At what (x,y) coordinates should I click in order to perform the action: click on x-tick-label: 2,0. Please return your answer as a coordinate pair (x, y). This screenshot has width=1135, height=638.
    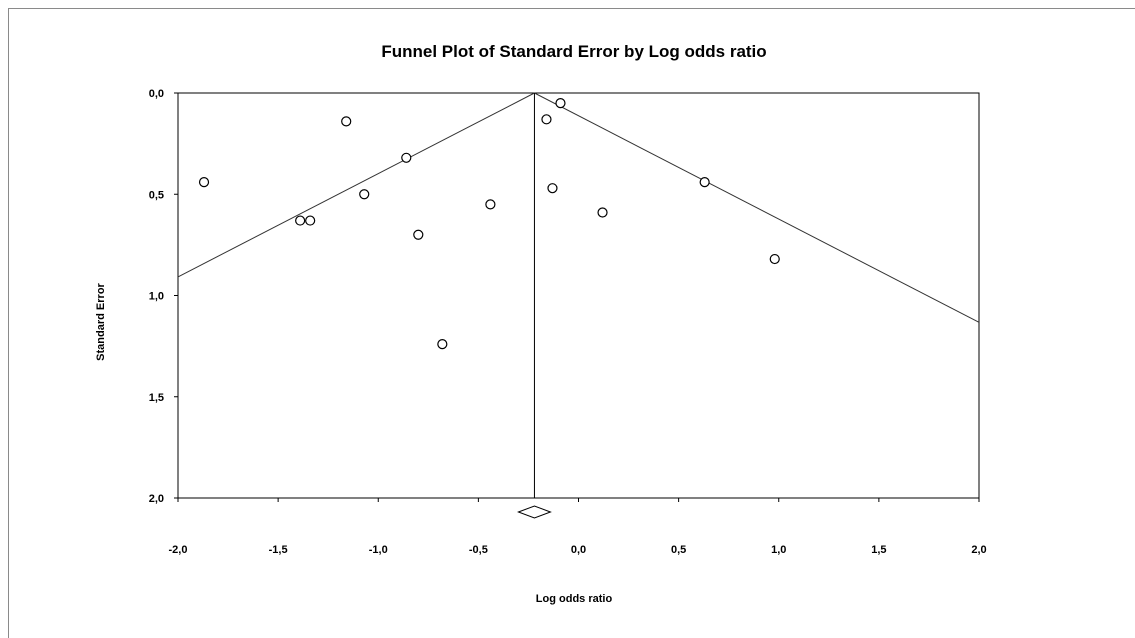
    Looking at the image, I should click on (978, 550).